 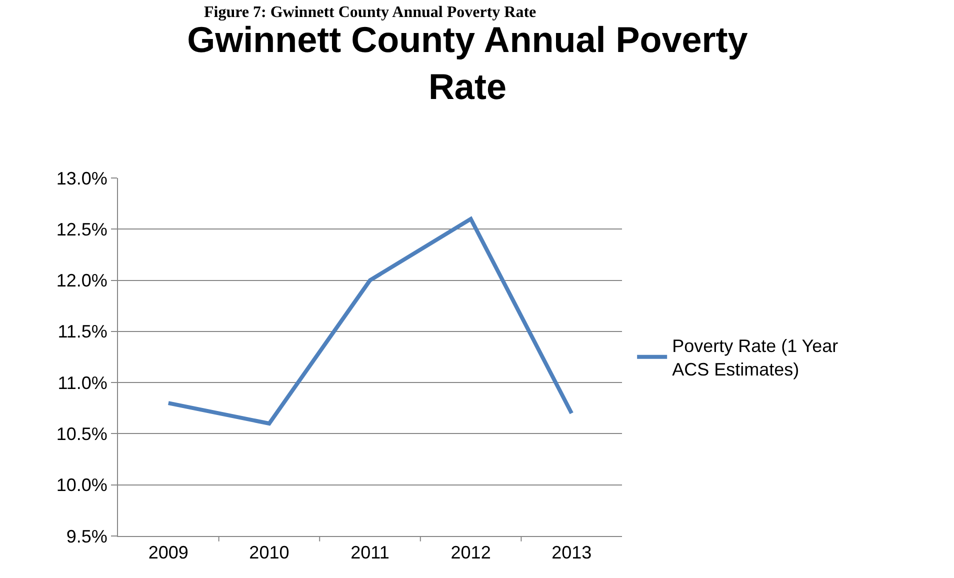 I want to click on y-tick-label: 10.5%, so click(x=82, y=434).